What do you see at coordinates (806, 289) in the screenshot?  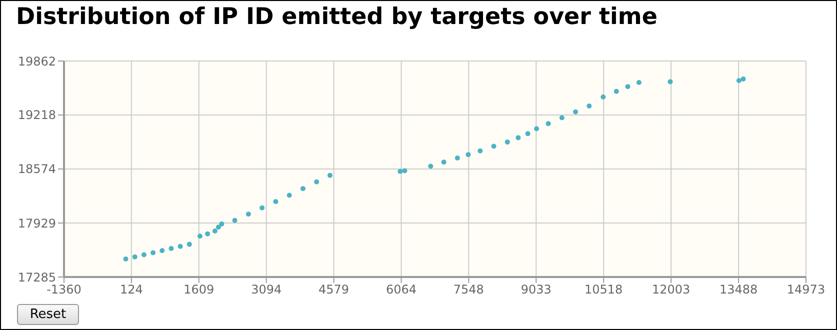 I see `x-tick-label: 14973` at bounding box center [806, 289].